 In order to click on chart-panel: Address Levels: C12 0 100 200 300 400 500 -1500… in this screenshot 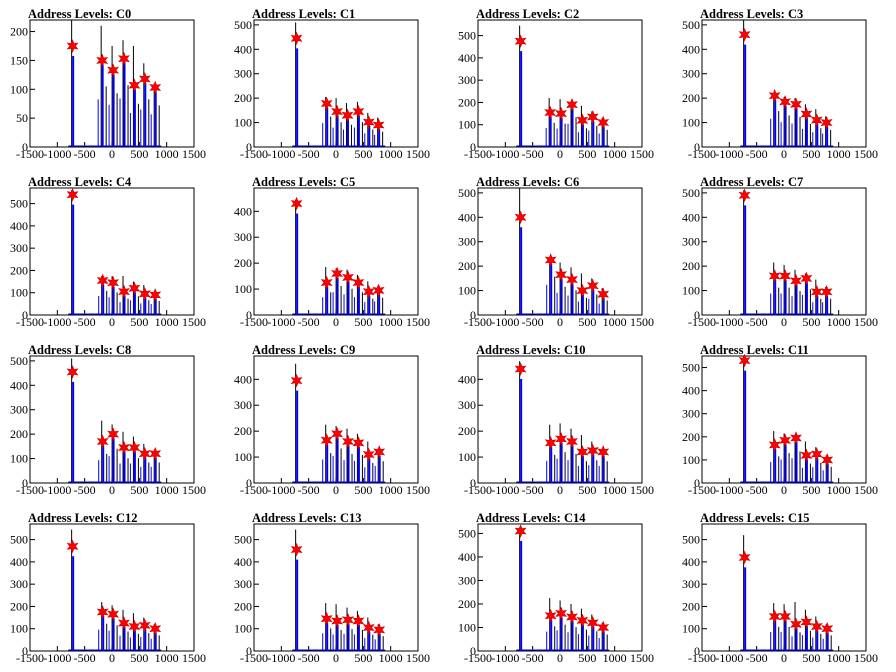, I will do `click(108, 588)`.